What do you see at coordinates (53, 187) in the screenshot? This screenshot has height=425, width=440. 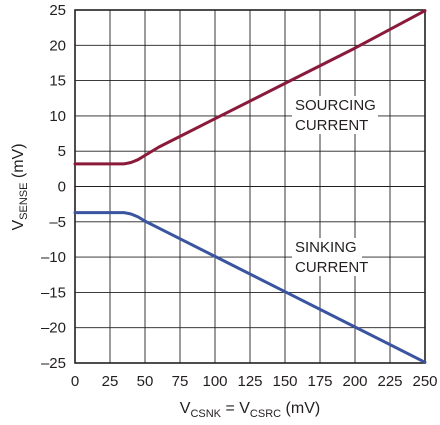 I see `y-tick-labels: 25 20 15 10 5 0 –5 –10 –15 –20 –25` at bounding box center [53, 187].